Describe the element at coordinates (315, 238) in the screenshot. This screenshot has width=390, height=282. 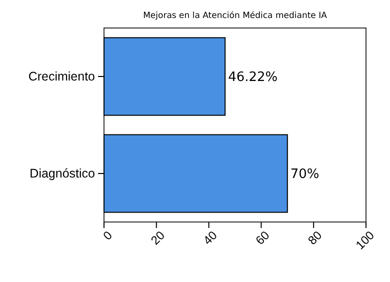
I see `x-tick-label: 80` at that location.